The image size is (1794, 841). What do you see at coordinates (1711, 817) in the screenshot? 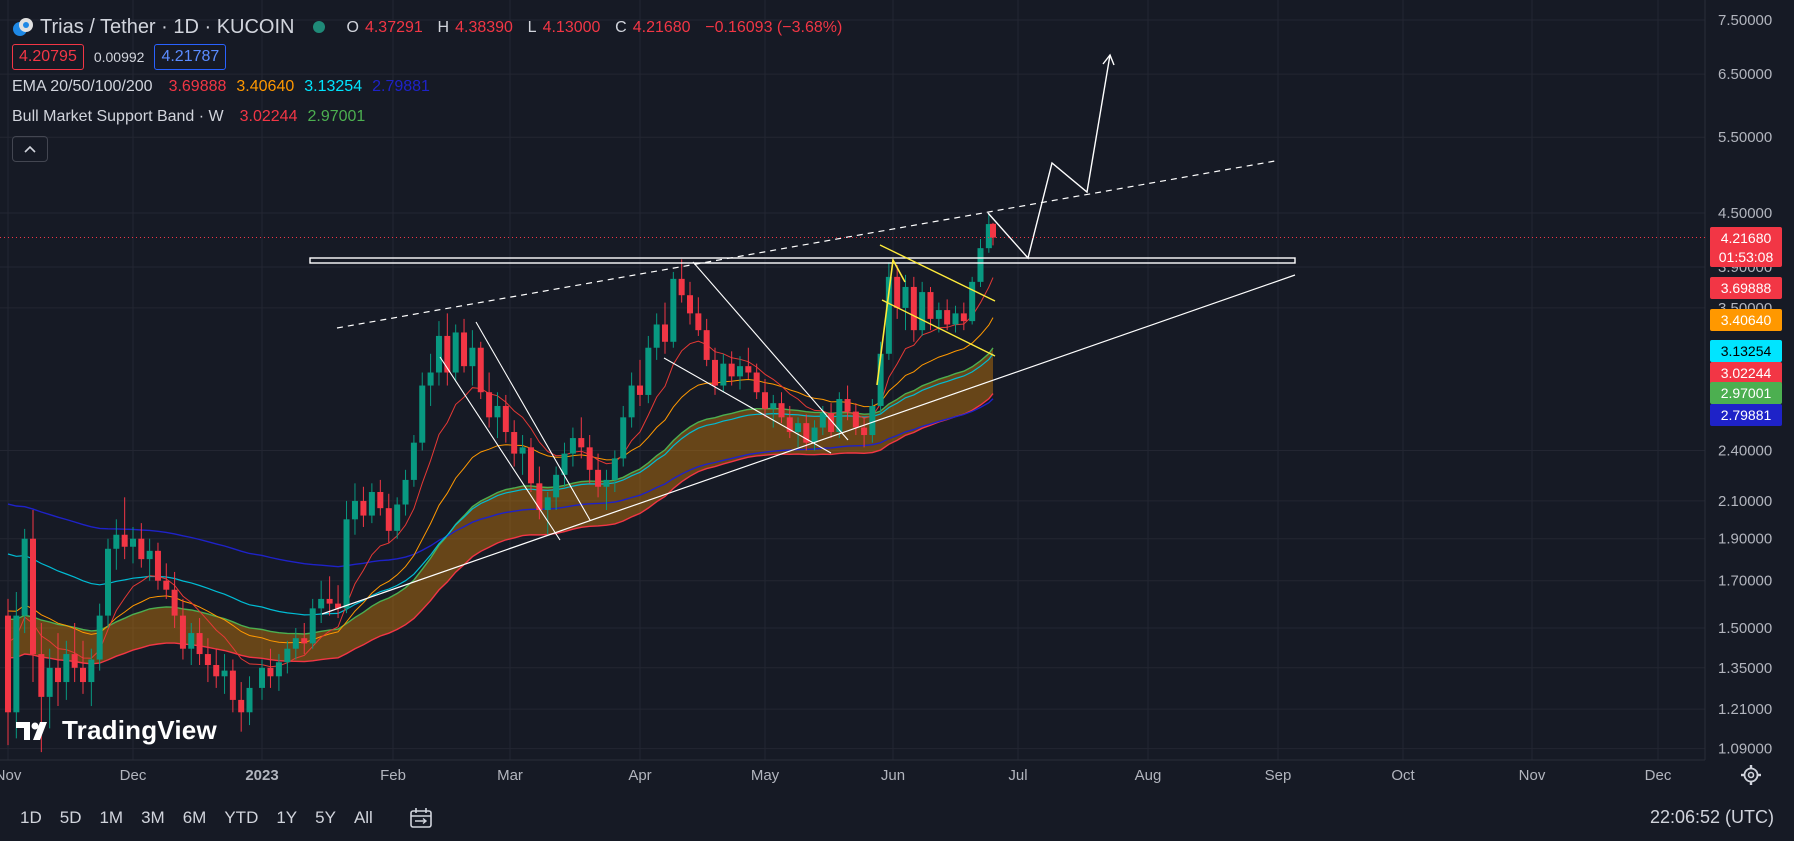
I see `utc-clock: 22:06:52 (UTC)` at bounding box center [1711, 817].